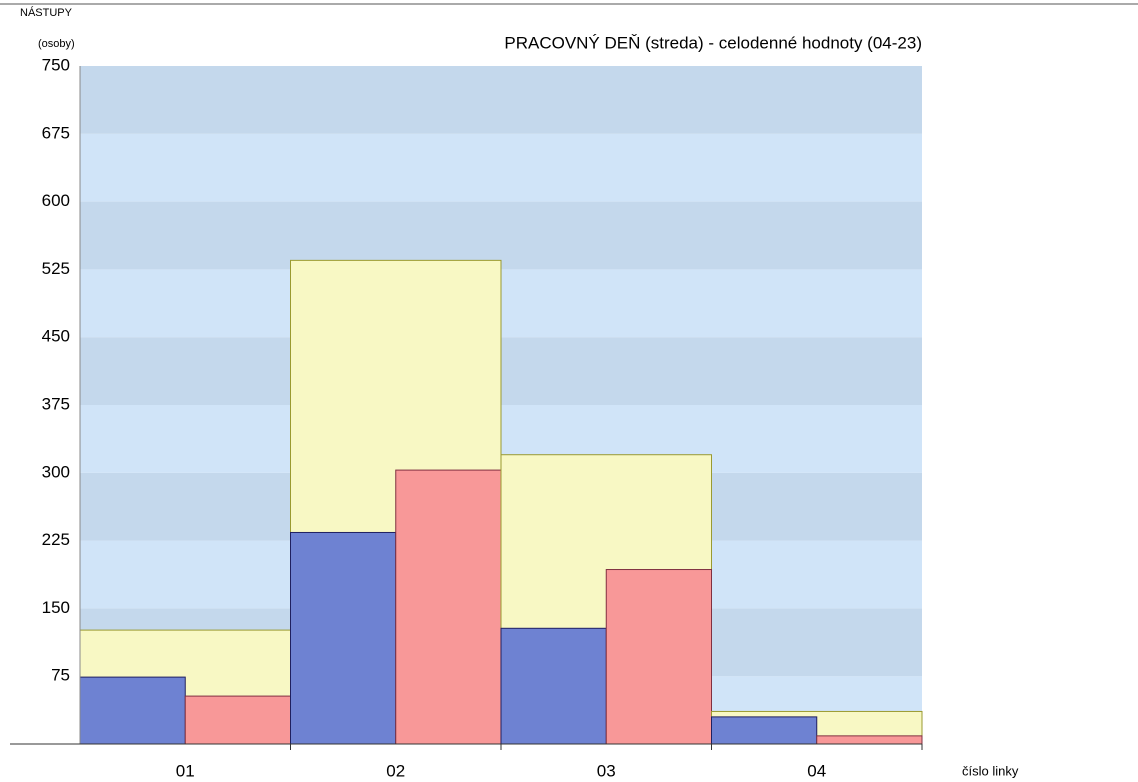  I want to click on y-tick-label: 450, so click(56, 336).